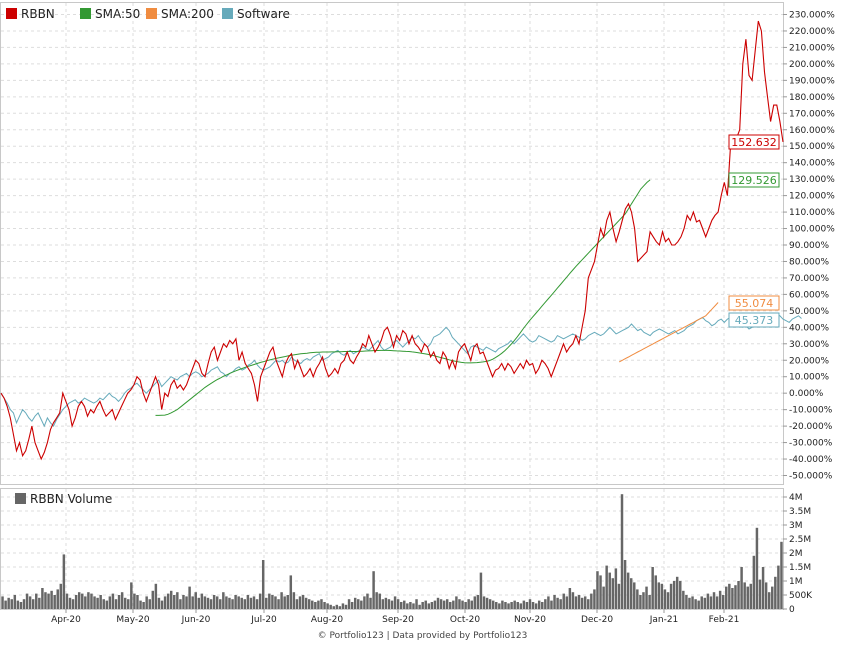  I want to click on legend-item-rbbn-volume: RBBN Volume, so click(63, 499).